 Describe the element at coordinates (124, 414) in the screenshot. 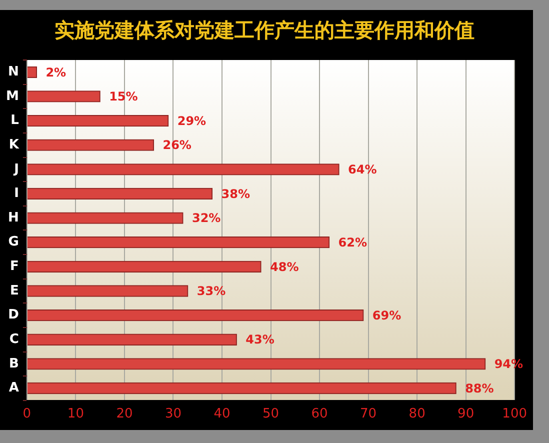

I see `x-tick-label: 20` at that location.